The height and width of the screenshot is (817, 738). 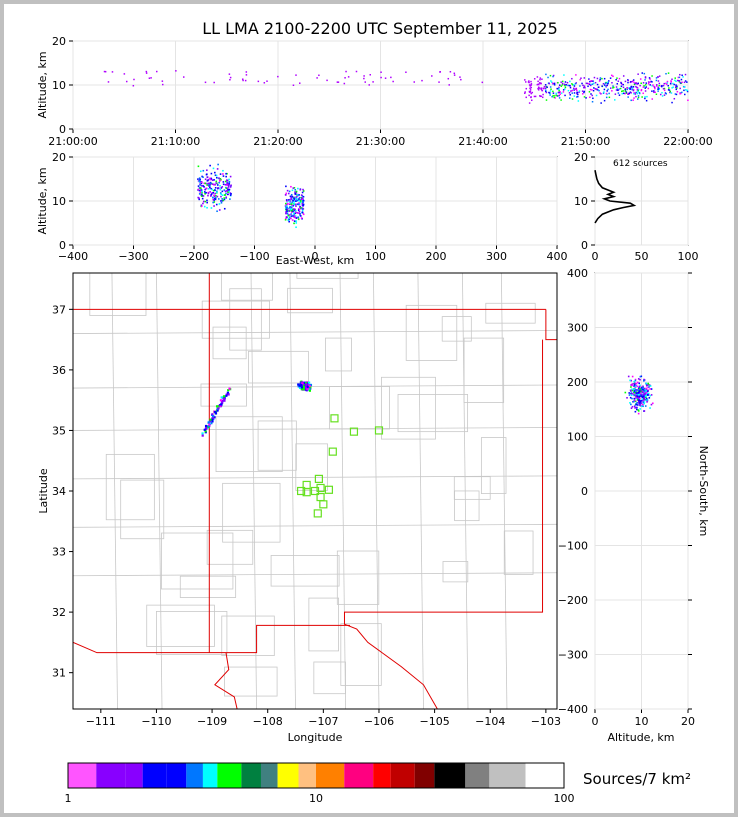 What do you see at coordinates (329, 489) in the screenshot?
I see `network-station` at bounding box center [329, 489].